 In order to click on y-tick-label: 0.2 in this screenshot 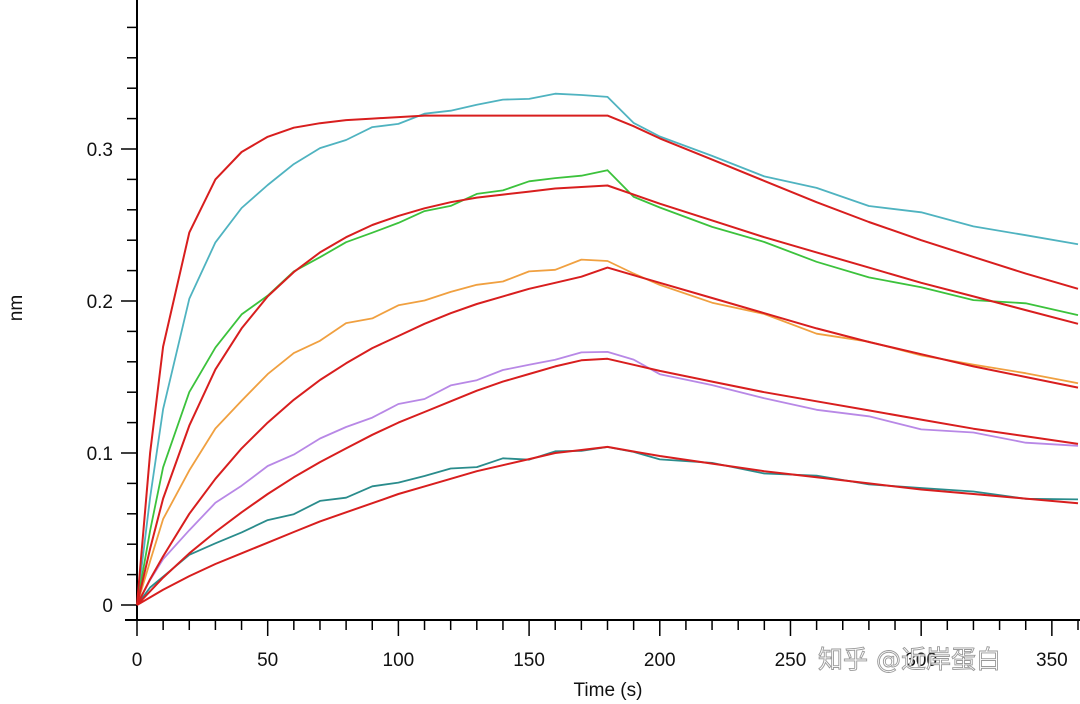, I will do `click(100, 302)`.